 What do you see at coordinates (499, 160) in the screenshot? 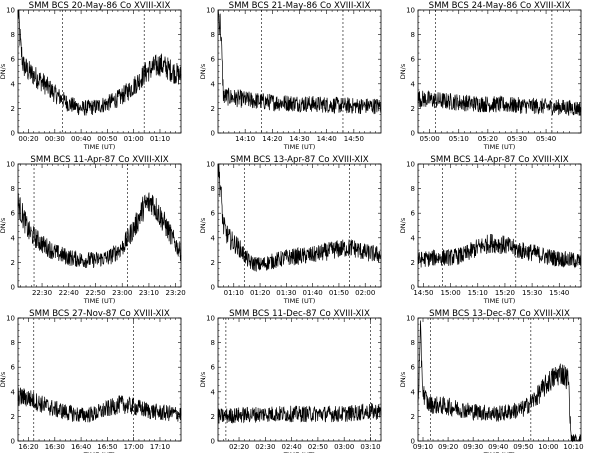
I see `panel-title: SMM BCS 14-Apr-87 Co XVIII-XIX` at bounding box center [499, 160].